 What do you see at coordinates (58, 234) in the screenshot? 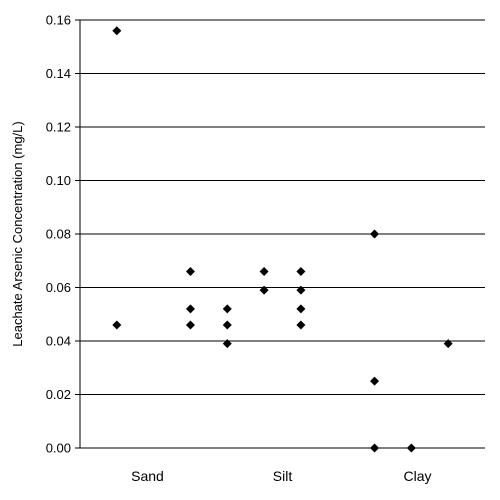
I see `y-tick-label: 0.08` at bounding box center [58, 234].